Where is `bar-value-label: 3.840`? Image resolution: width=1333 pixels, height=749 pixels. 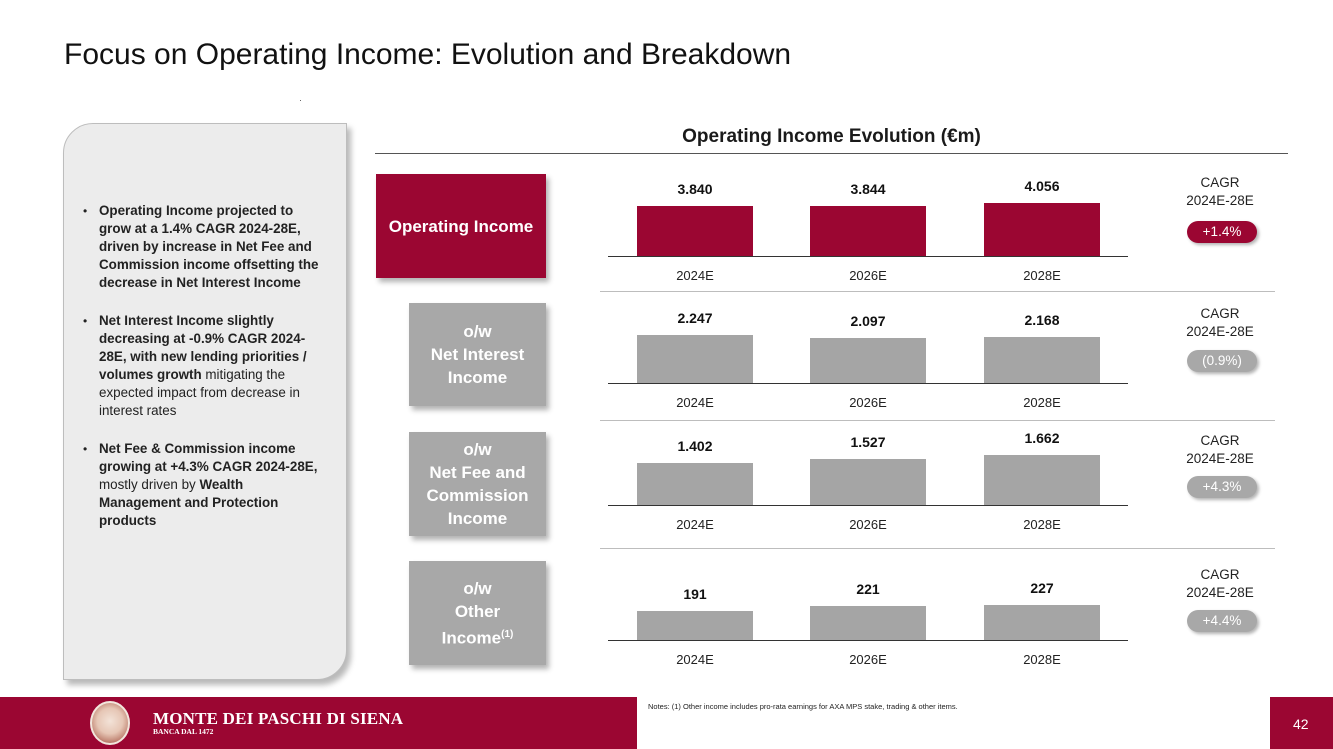
bar-value-label: 3.840 is located at coordinates (695, 189).